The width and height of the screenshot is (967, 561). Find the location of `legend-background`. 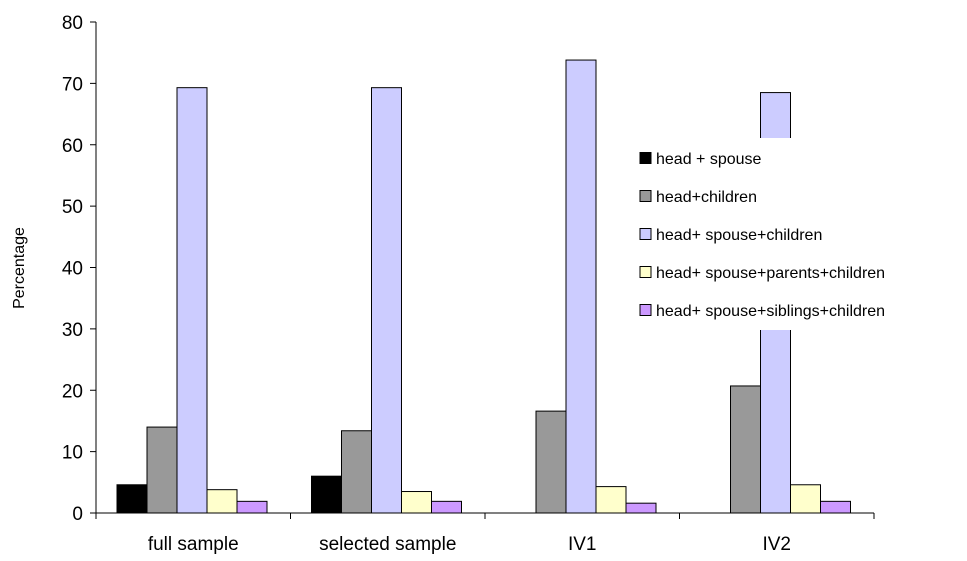

legend-background is located at coordinates (798, 234).